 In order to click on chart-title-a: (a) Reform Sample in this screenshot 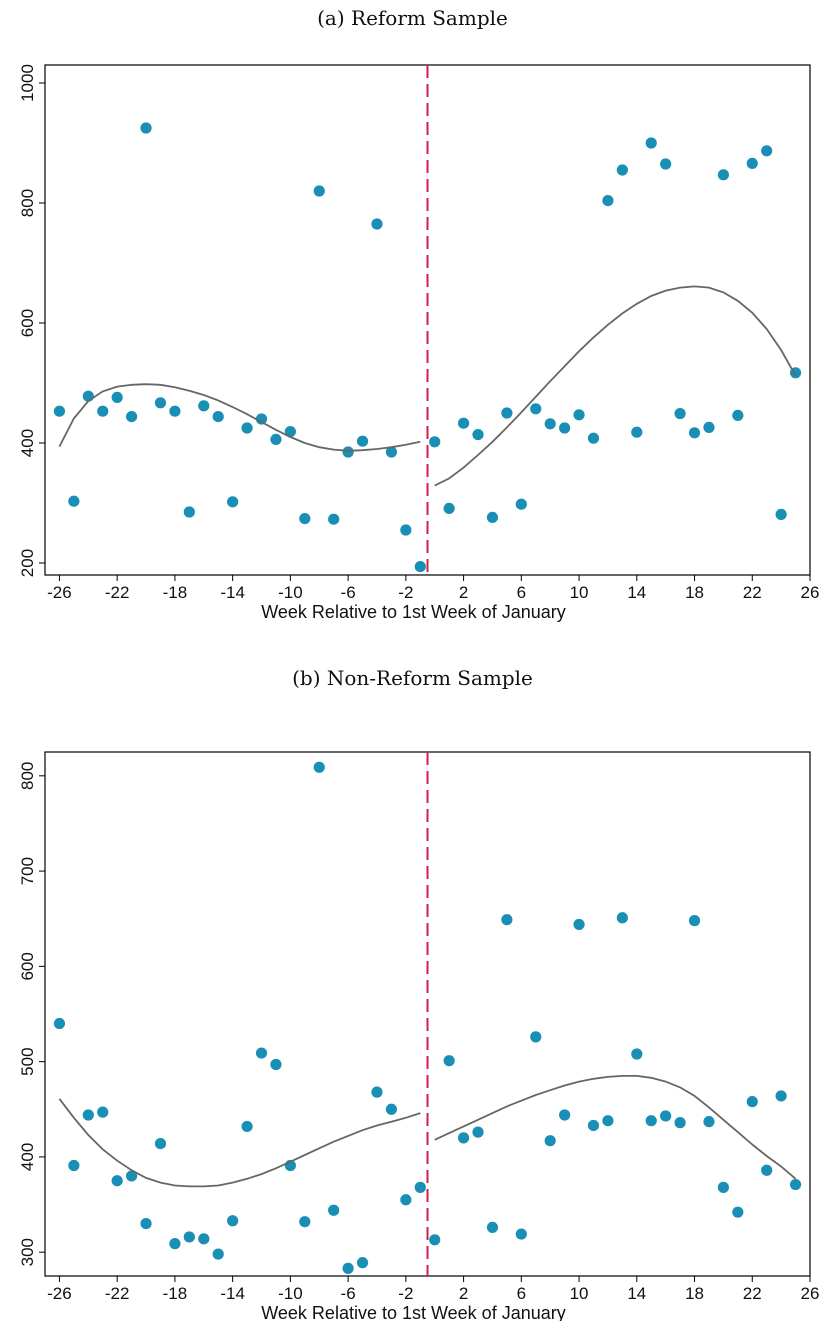, I will do `click(412, 18)`.